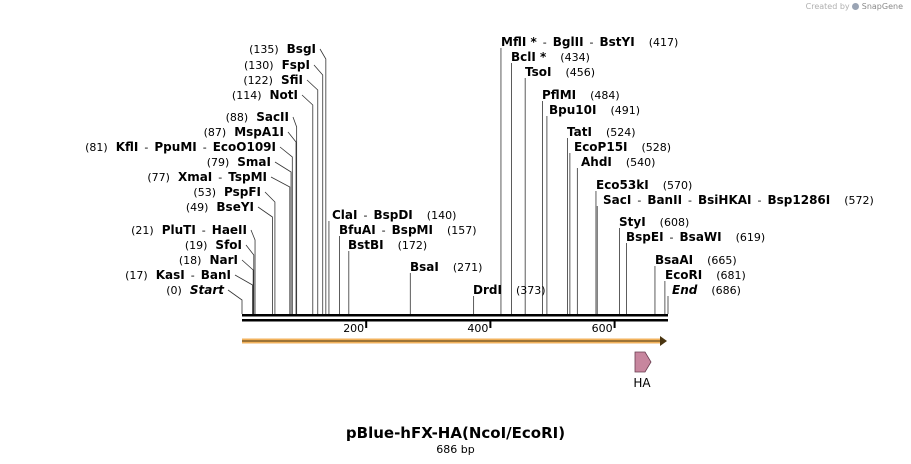 The height and width of the screenshot is (464, 911). I want to click on site-label-noti: (114) NotI, so click(265, 95).